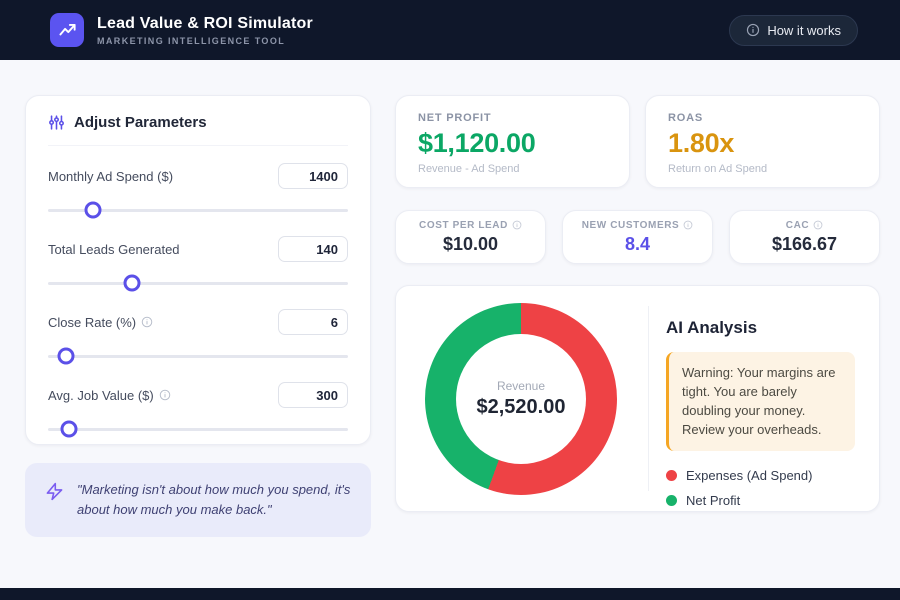  What do you see at coordinates (713, 501) in the screenshot?
I see `legend-label: Net Profit` at bounding box center [713, 501].